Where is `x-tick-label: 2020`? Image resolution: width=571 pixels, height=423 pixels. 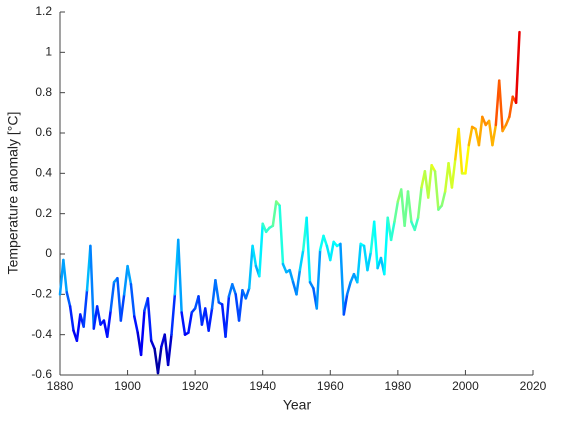
x-tick-label: 2020 is located at coordinates (533, 386).